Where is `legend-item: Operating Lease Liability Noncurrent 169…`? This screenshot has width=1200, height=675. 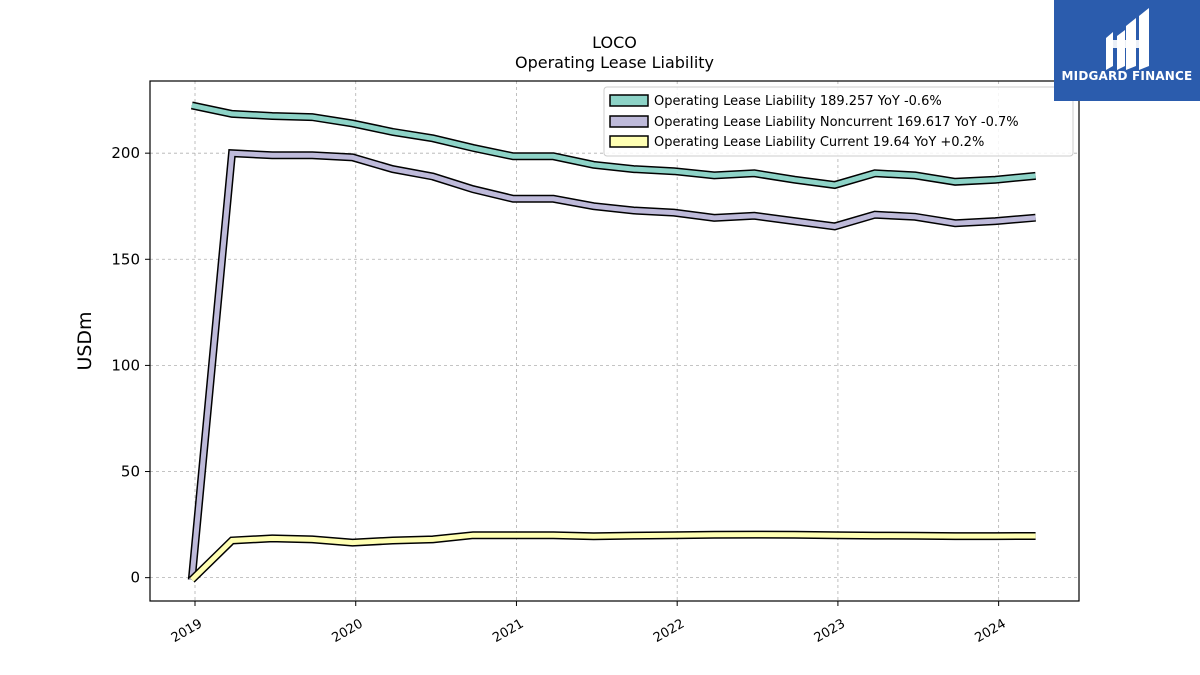 legend-item: Operating Lease Liability Noncurrent 169… is located at coordinates (814, 122).